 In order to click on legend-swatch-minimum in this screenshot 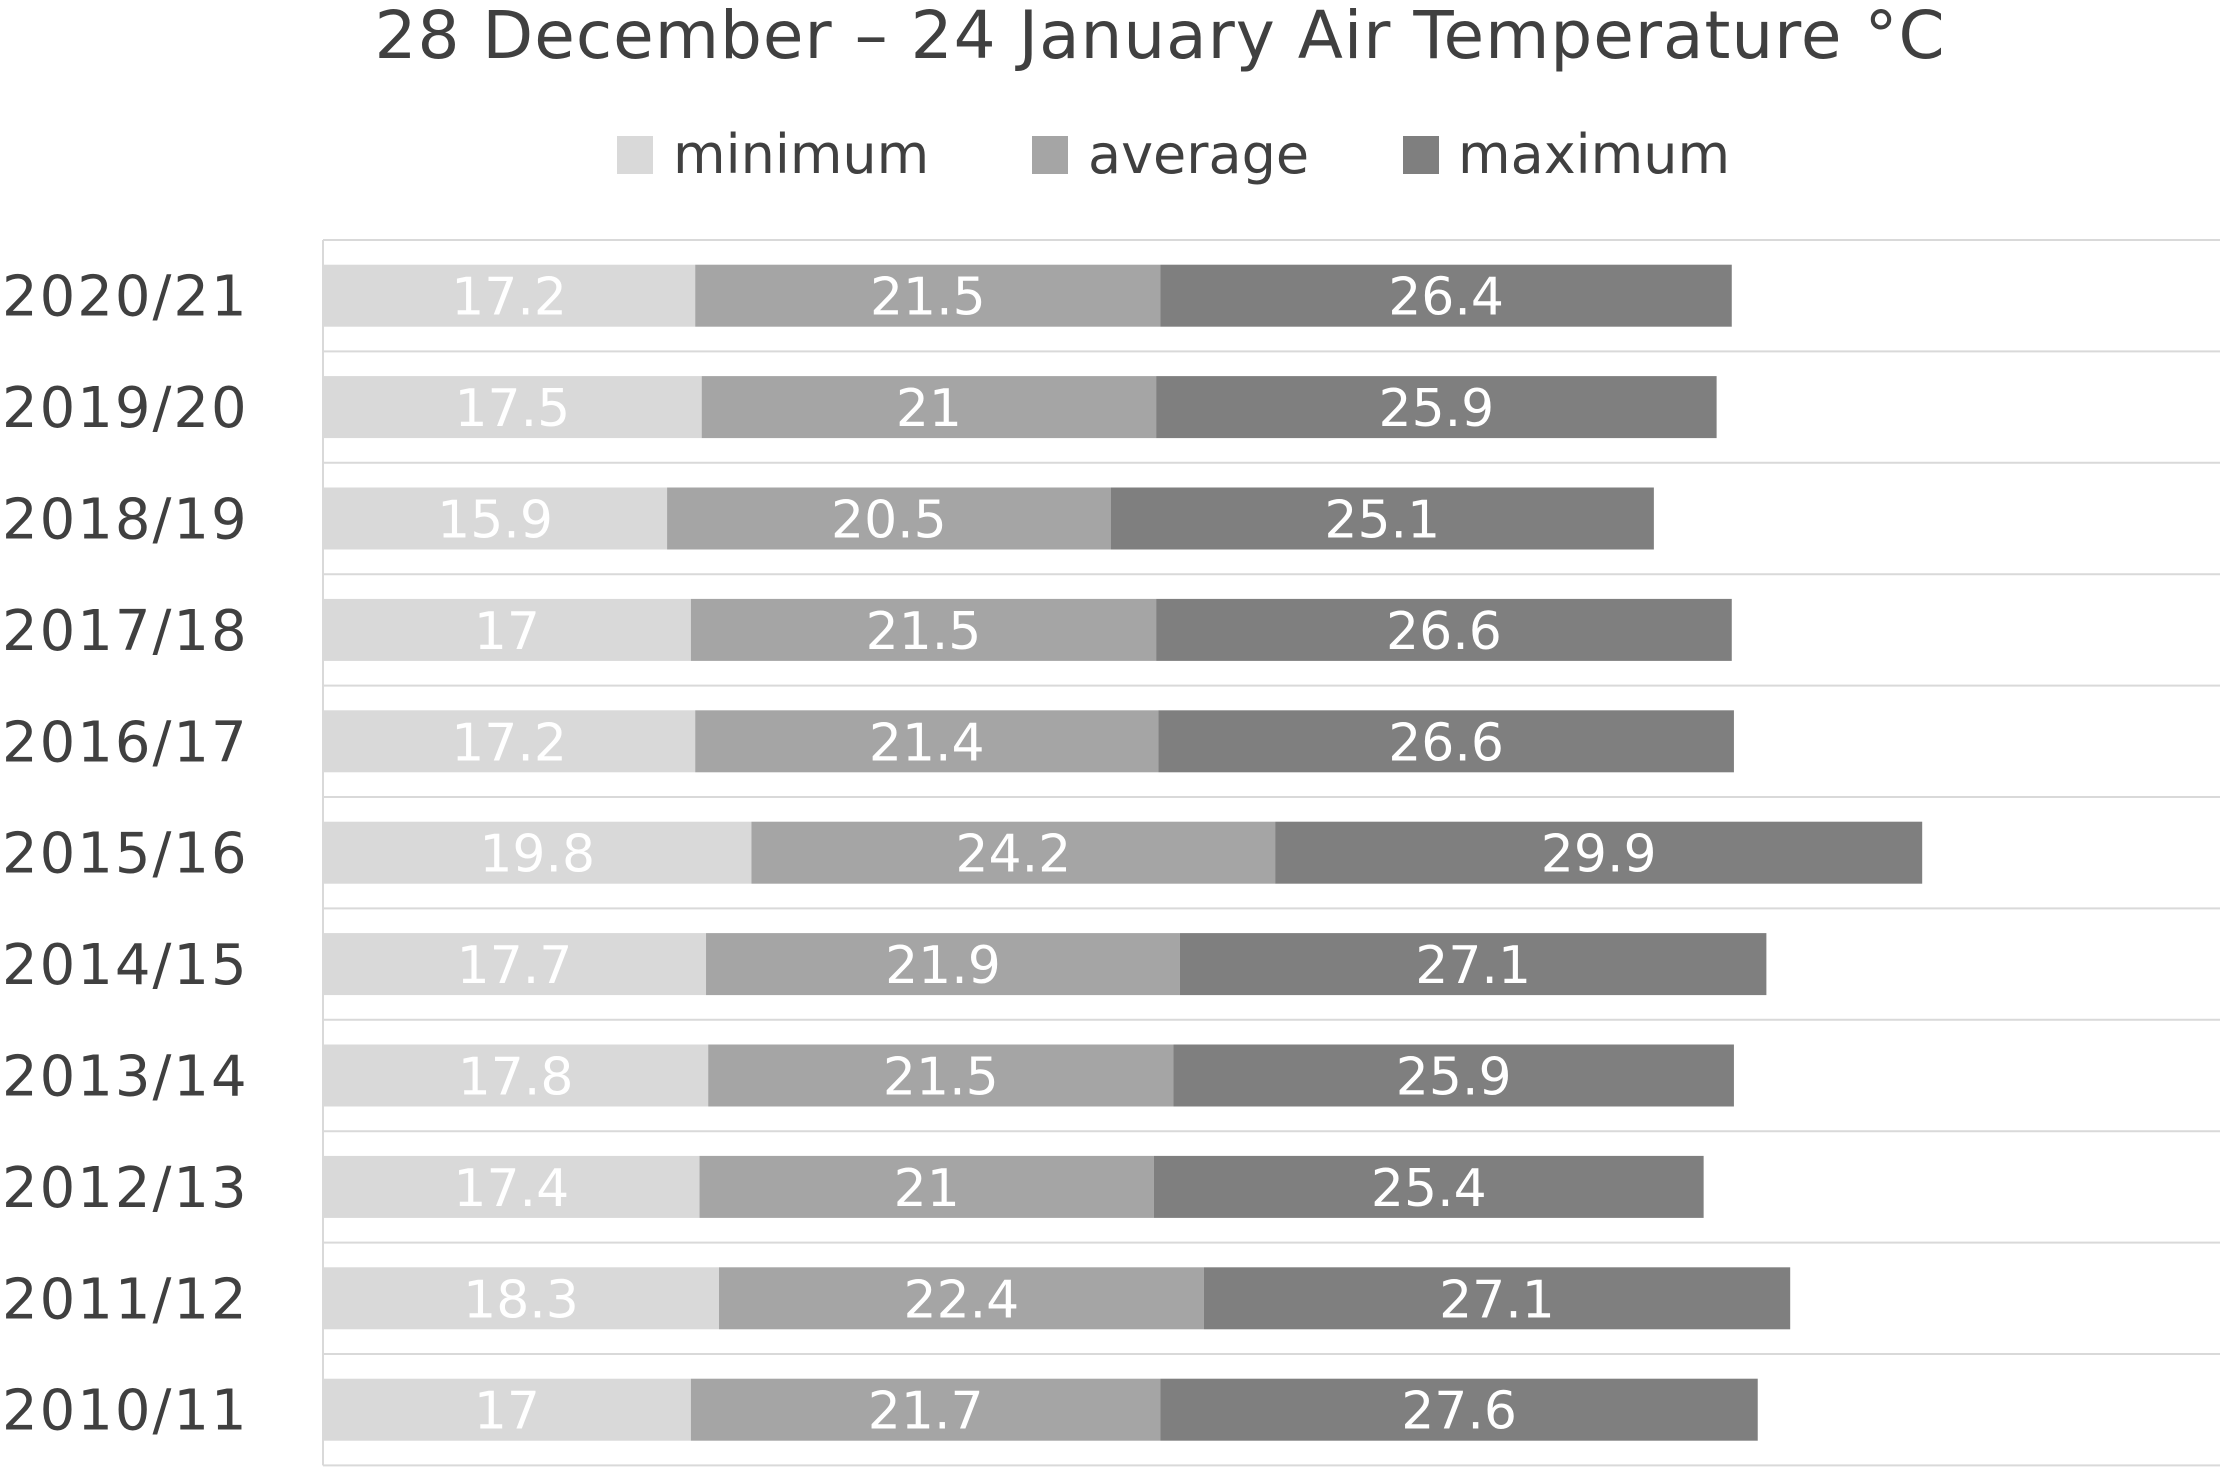, I will do `click(635, 155)`.